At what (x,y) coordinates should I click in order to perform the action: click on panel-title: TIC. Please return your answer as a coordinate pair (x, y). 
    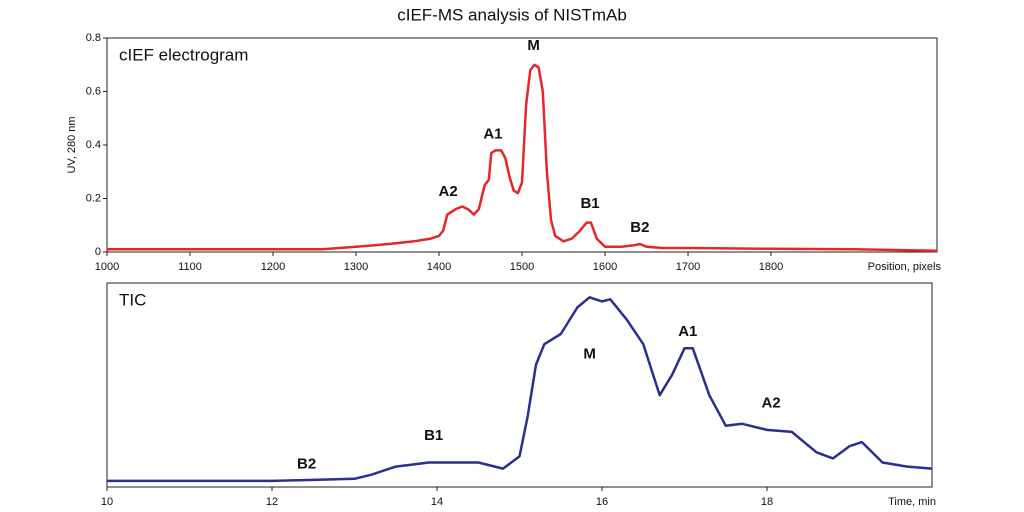
    Looking at the image, I should click on (132, 299).